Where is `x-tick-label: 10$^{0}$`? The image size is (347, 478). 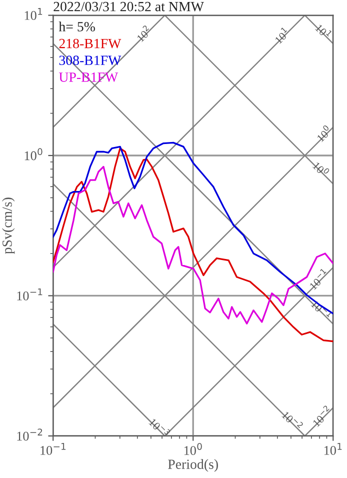
x-tick-label: 10$^{0}$ is located at coordinates (193, 449).